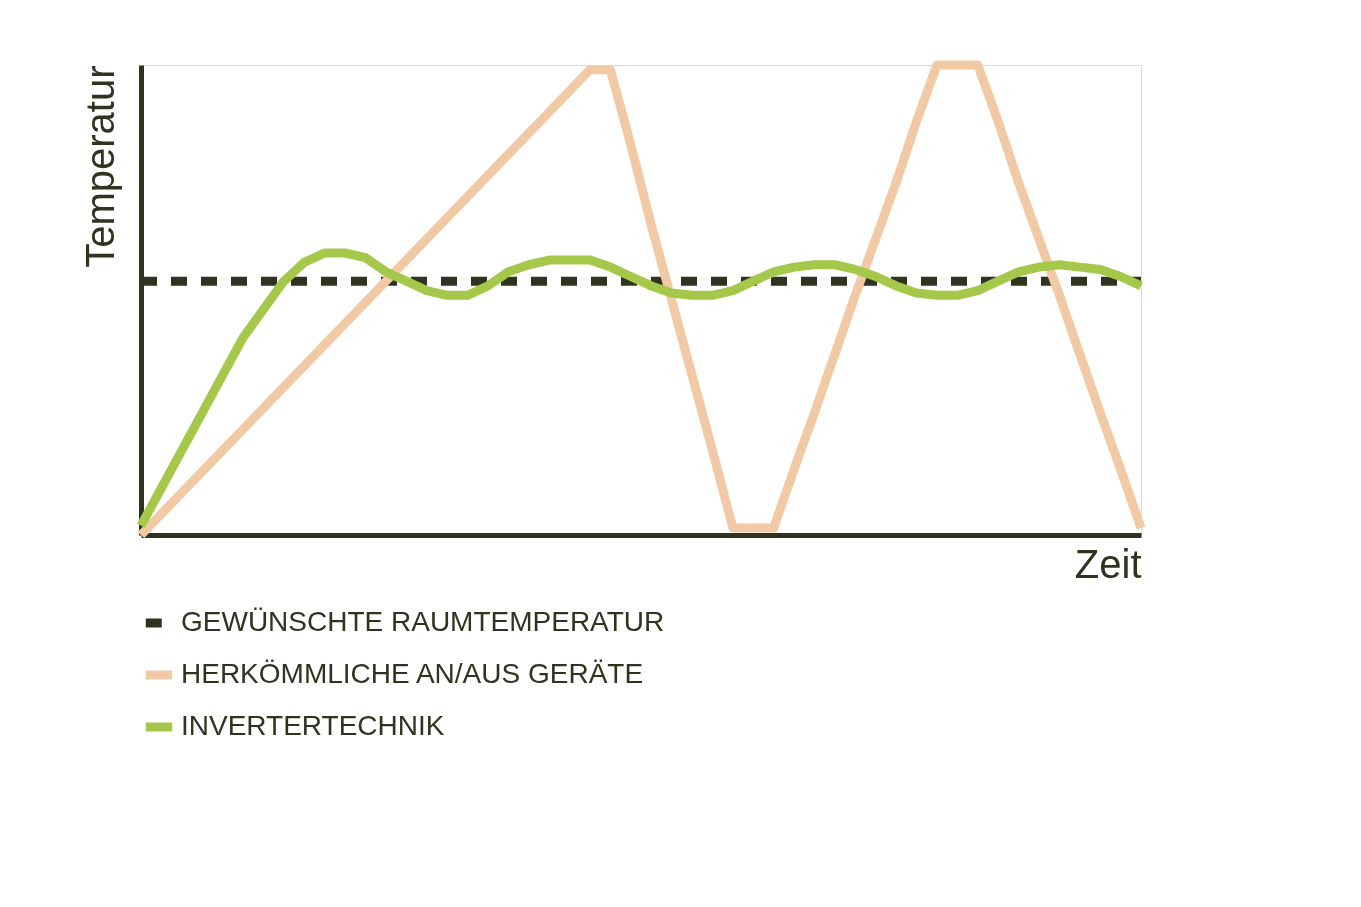 The width and height of the screenshot is (1361, 907). Describe the element at coordinates (313, 725) in the screenshot. I see `legend-label: INVERTERTECHNIK` at that location.